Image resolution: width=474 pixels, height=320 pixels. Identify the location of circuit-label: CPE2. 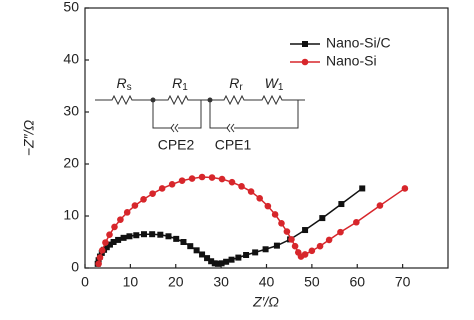
(176, 145).